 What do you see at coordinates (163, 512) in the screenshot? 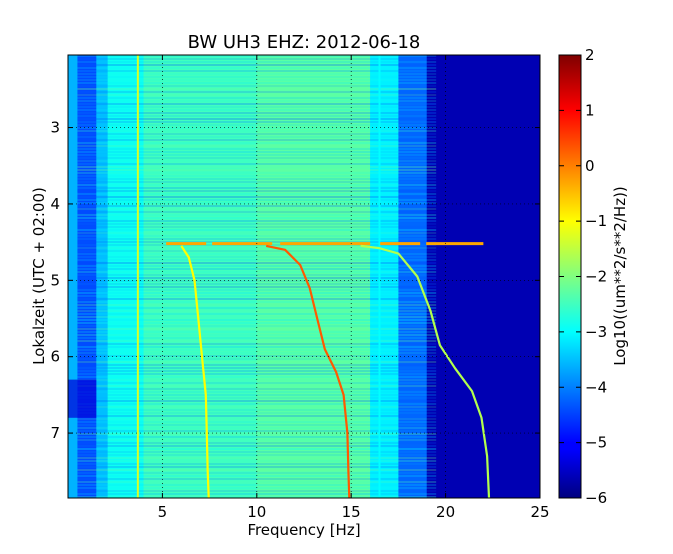
I see `x-tick-label: 5` at bounding box center [163, 512].